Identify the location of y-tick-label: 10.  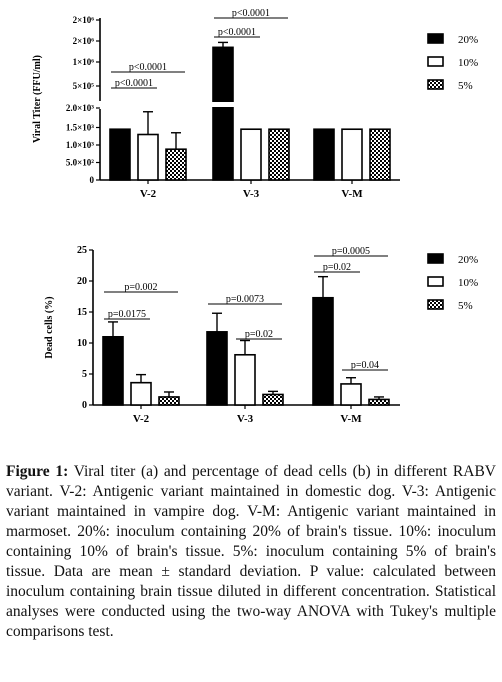
(82, 343).